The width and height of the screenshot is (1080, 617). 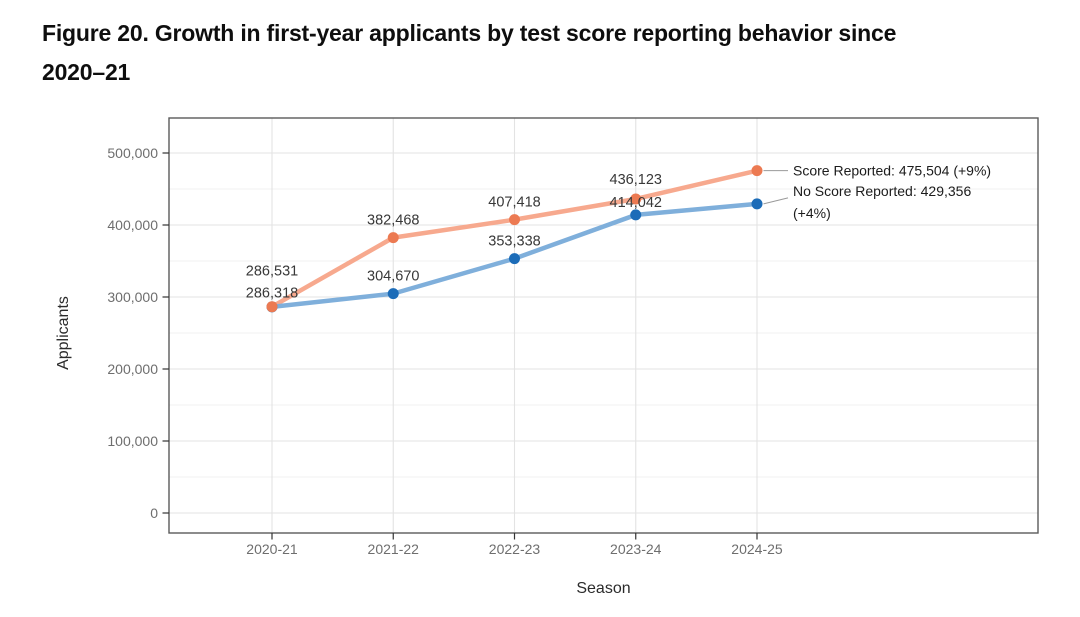 I want to click on series-annotation: (+4%), so click(x=812, y=213).